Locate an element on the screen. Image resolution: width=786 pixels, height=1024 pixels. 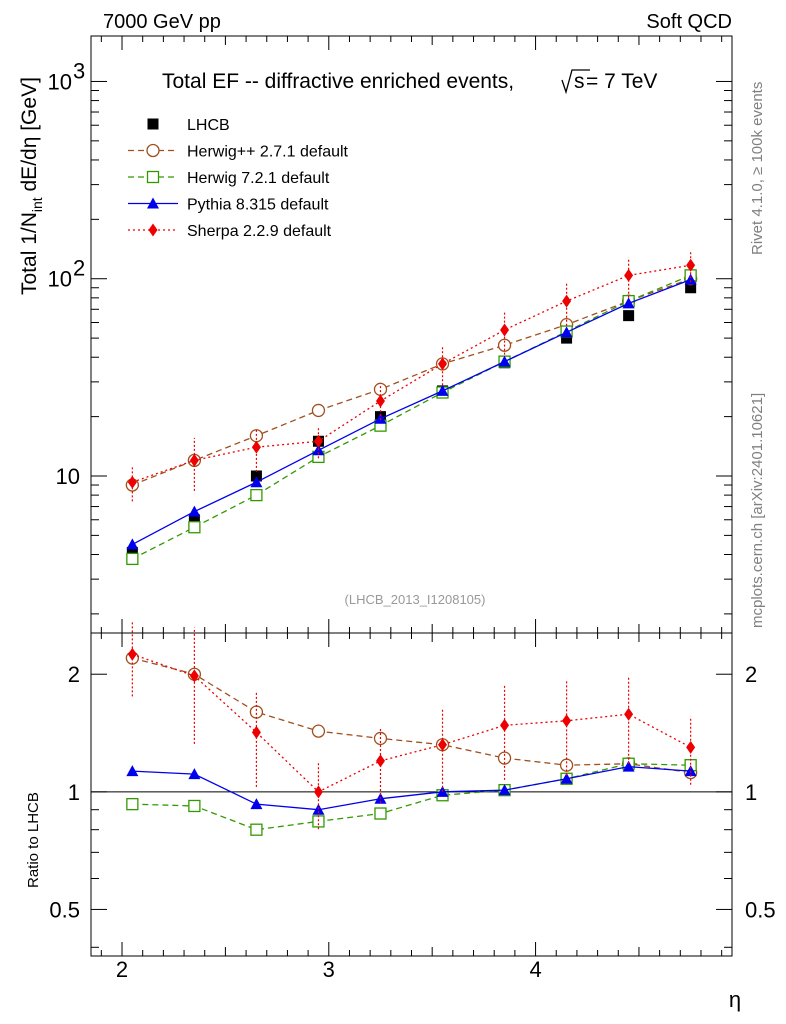
sqrt-symbol-icon is located at coordinates (575, 82).